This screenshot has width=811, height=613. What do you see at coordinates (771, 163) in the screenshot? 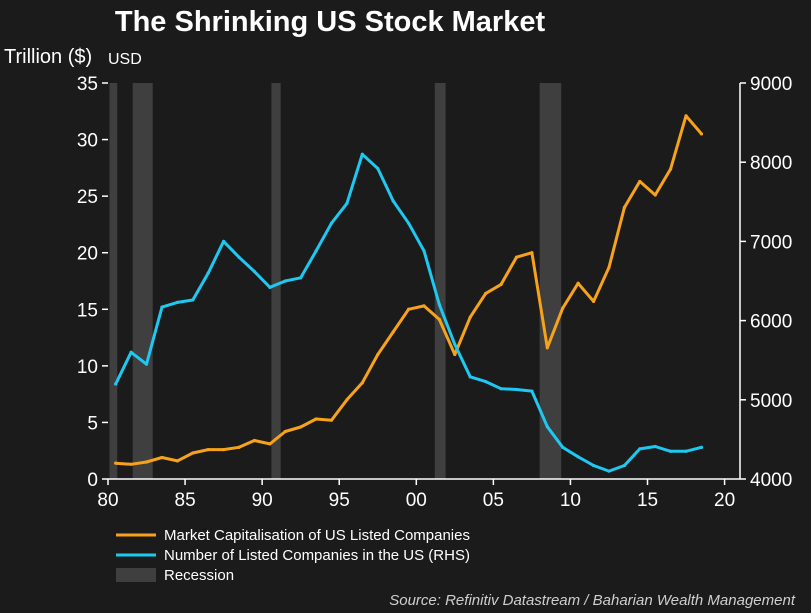
I see `y-right-tick-label: 8000` at bounding box center [771, 163].